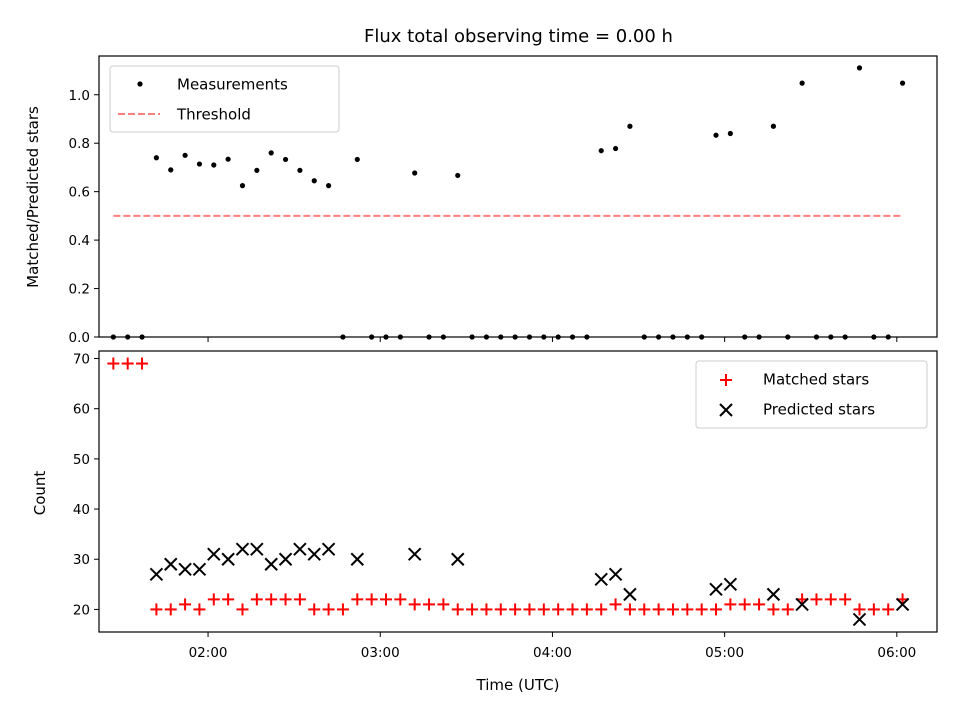 Image resolution: width=960 pixels, height=720 pixels. Describe the element at coordinates (726, 410) in the screenshot. I see `legend-marker-predicted-stars` at that location.